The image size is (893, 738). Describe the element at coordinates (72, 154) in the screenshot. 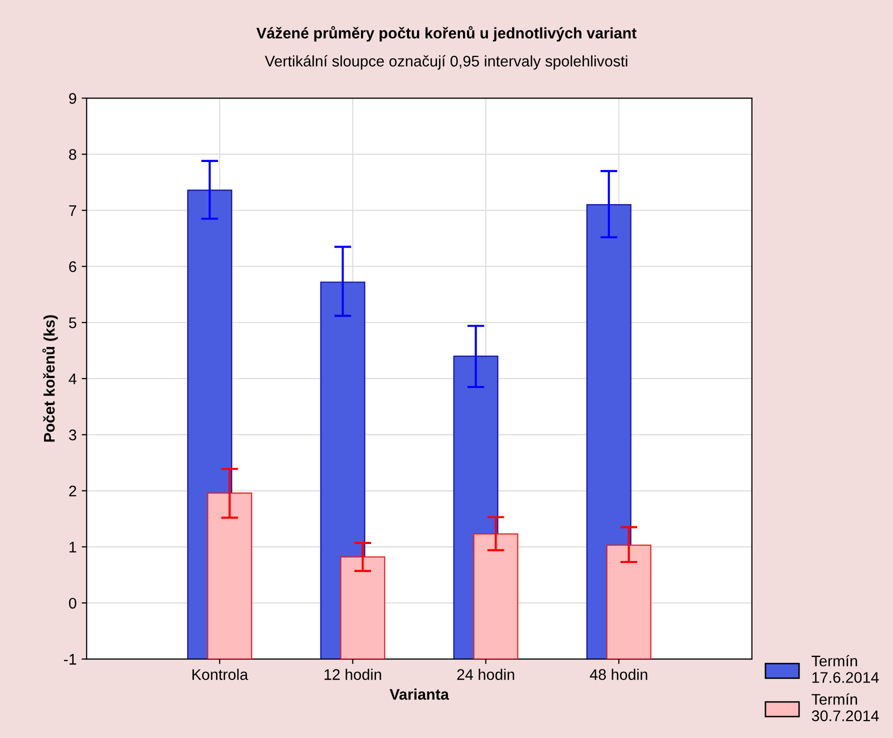

I see `y-tick-label: 8` at that location.